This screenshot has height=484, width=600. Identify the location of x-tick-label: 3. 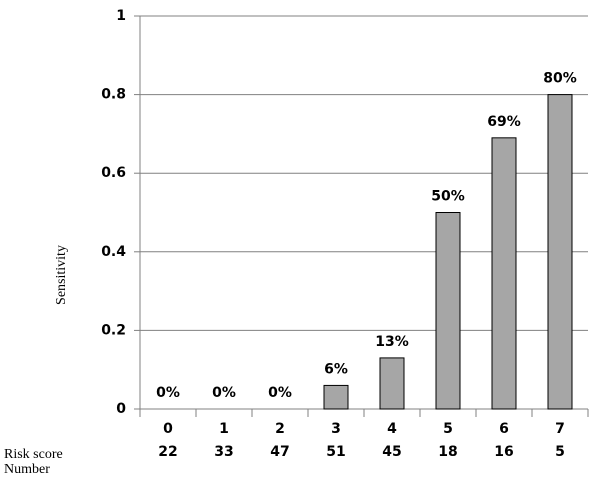
(336, 429).